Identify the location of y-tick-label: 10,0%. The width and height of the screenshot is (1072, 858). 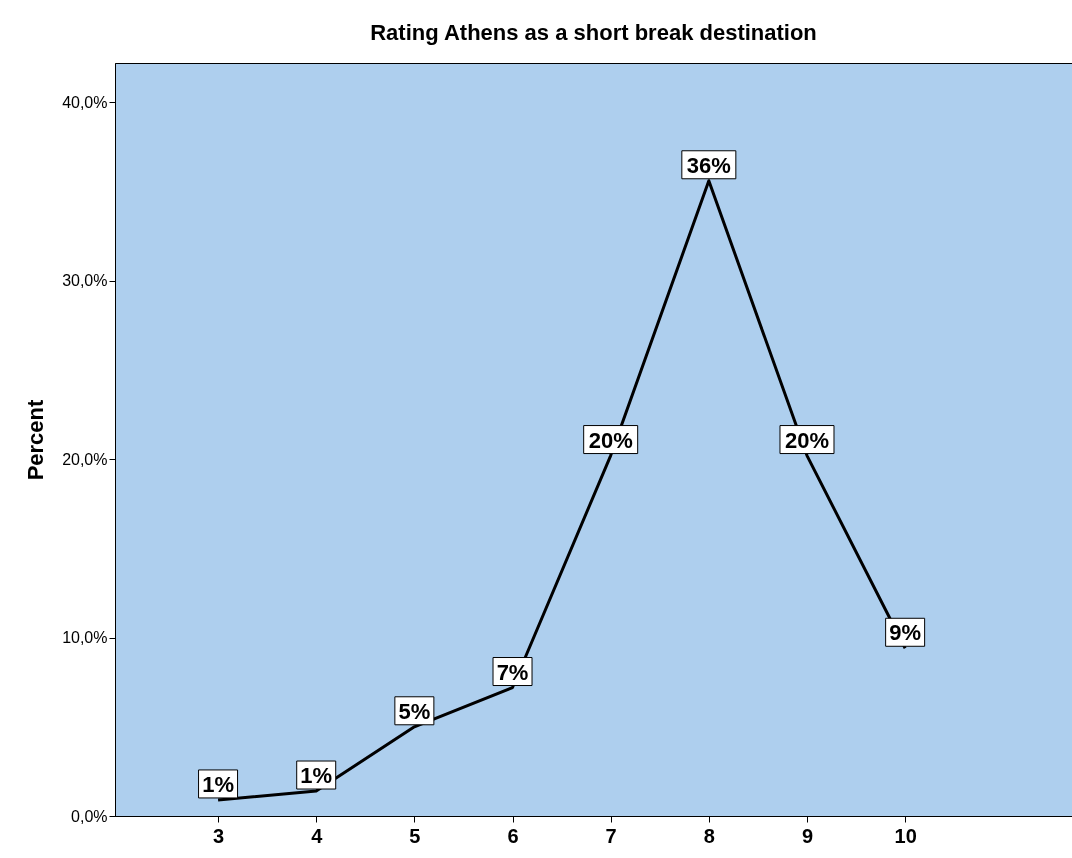
(85, 638).